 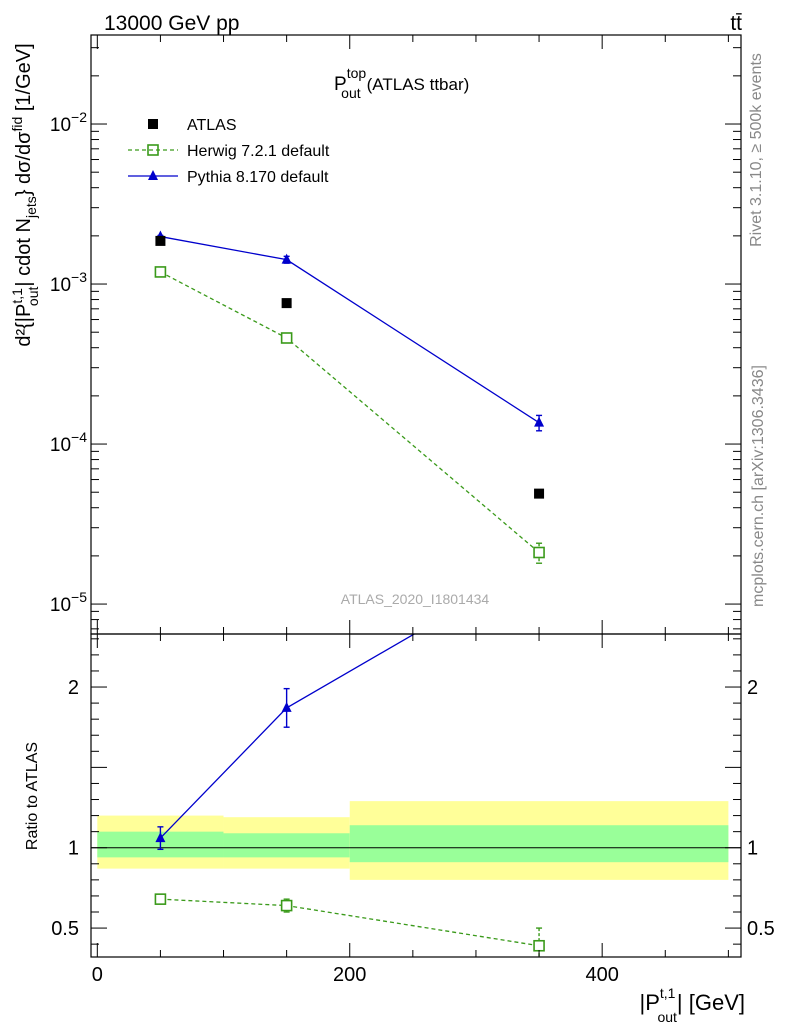 What do you see at coordinates (350, 922) in the screenshot?
I see `ratio-herwig-line` at bounding box center [350, 922].